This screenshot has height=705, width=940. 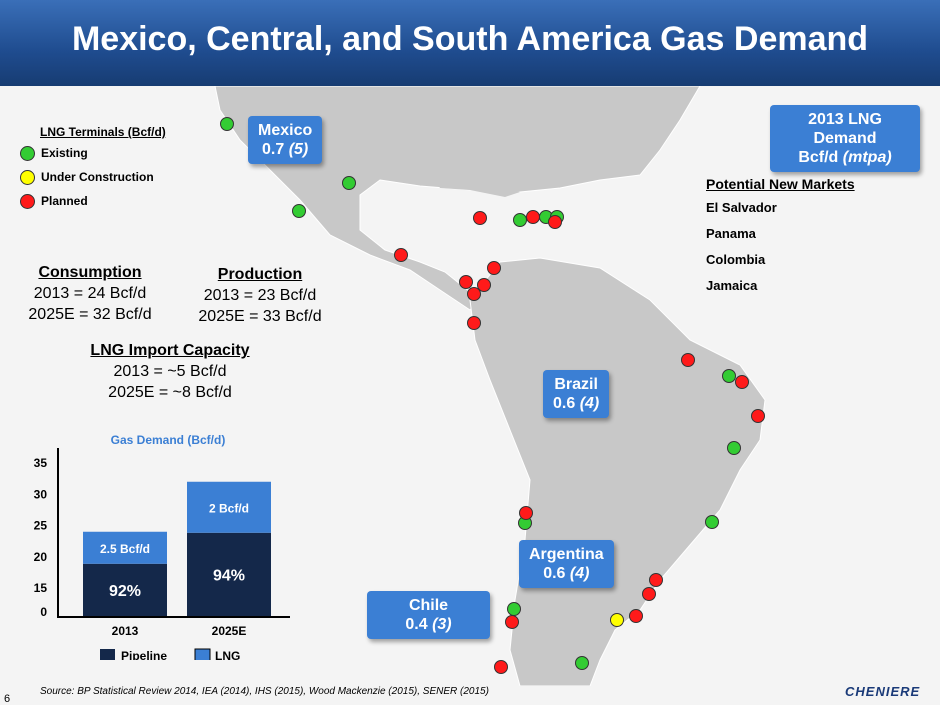 I want to click on callout-unit: Bcf/d, so click(x=818, y=157).